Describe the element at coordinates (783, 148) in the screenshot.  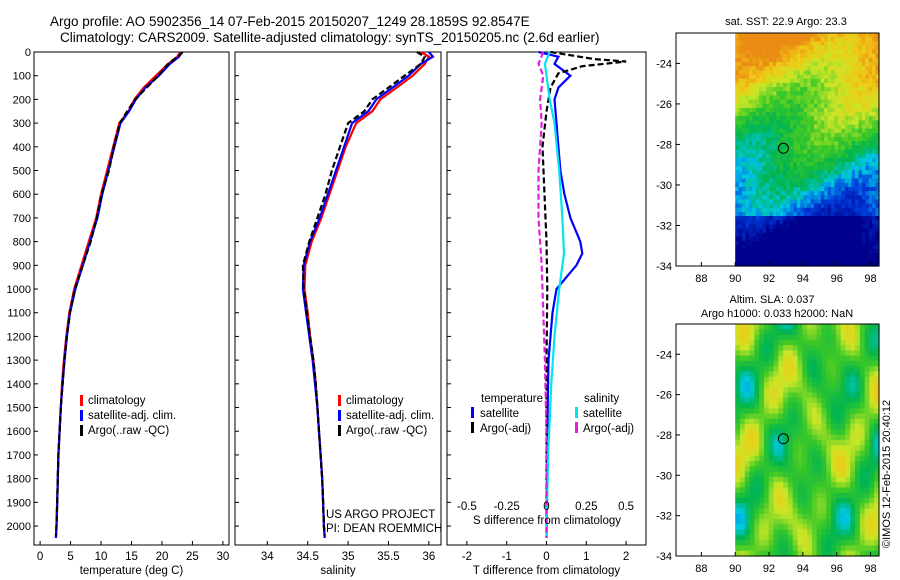
I see `argo-location-marker` at that location.